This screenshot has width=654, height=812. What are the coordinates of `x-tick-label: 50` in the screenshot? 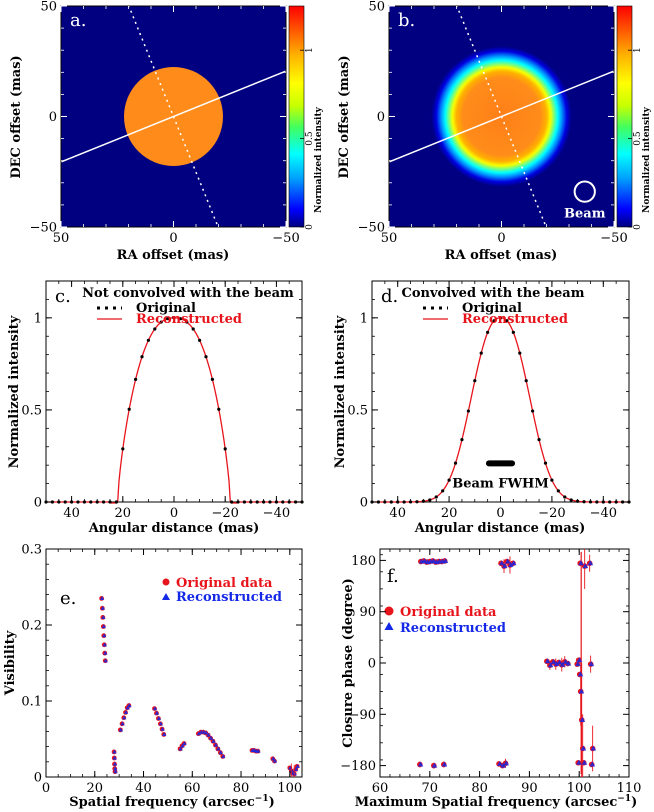 It's located at (389, 238).